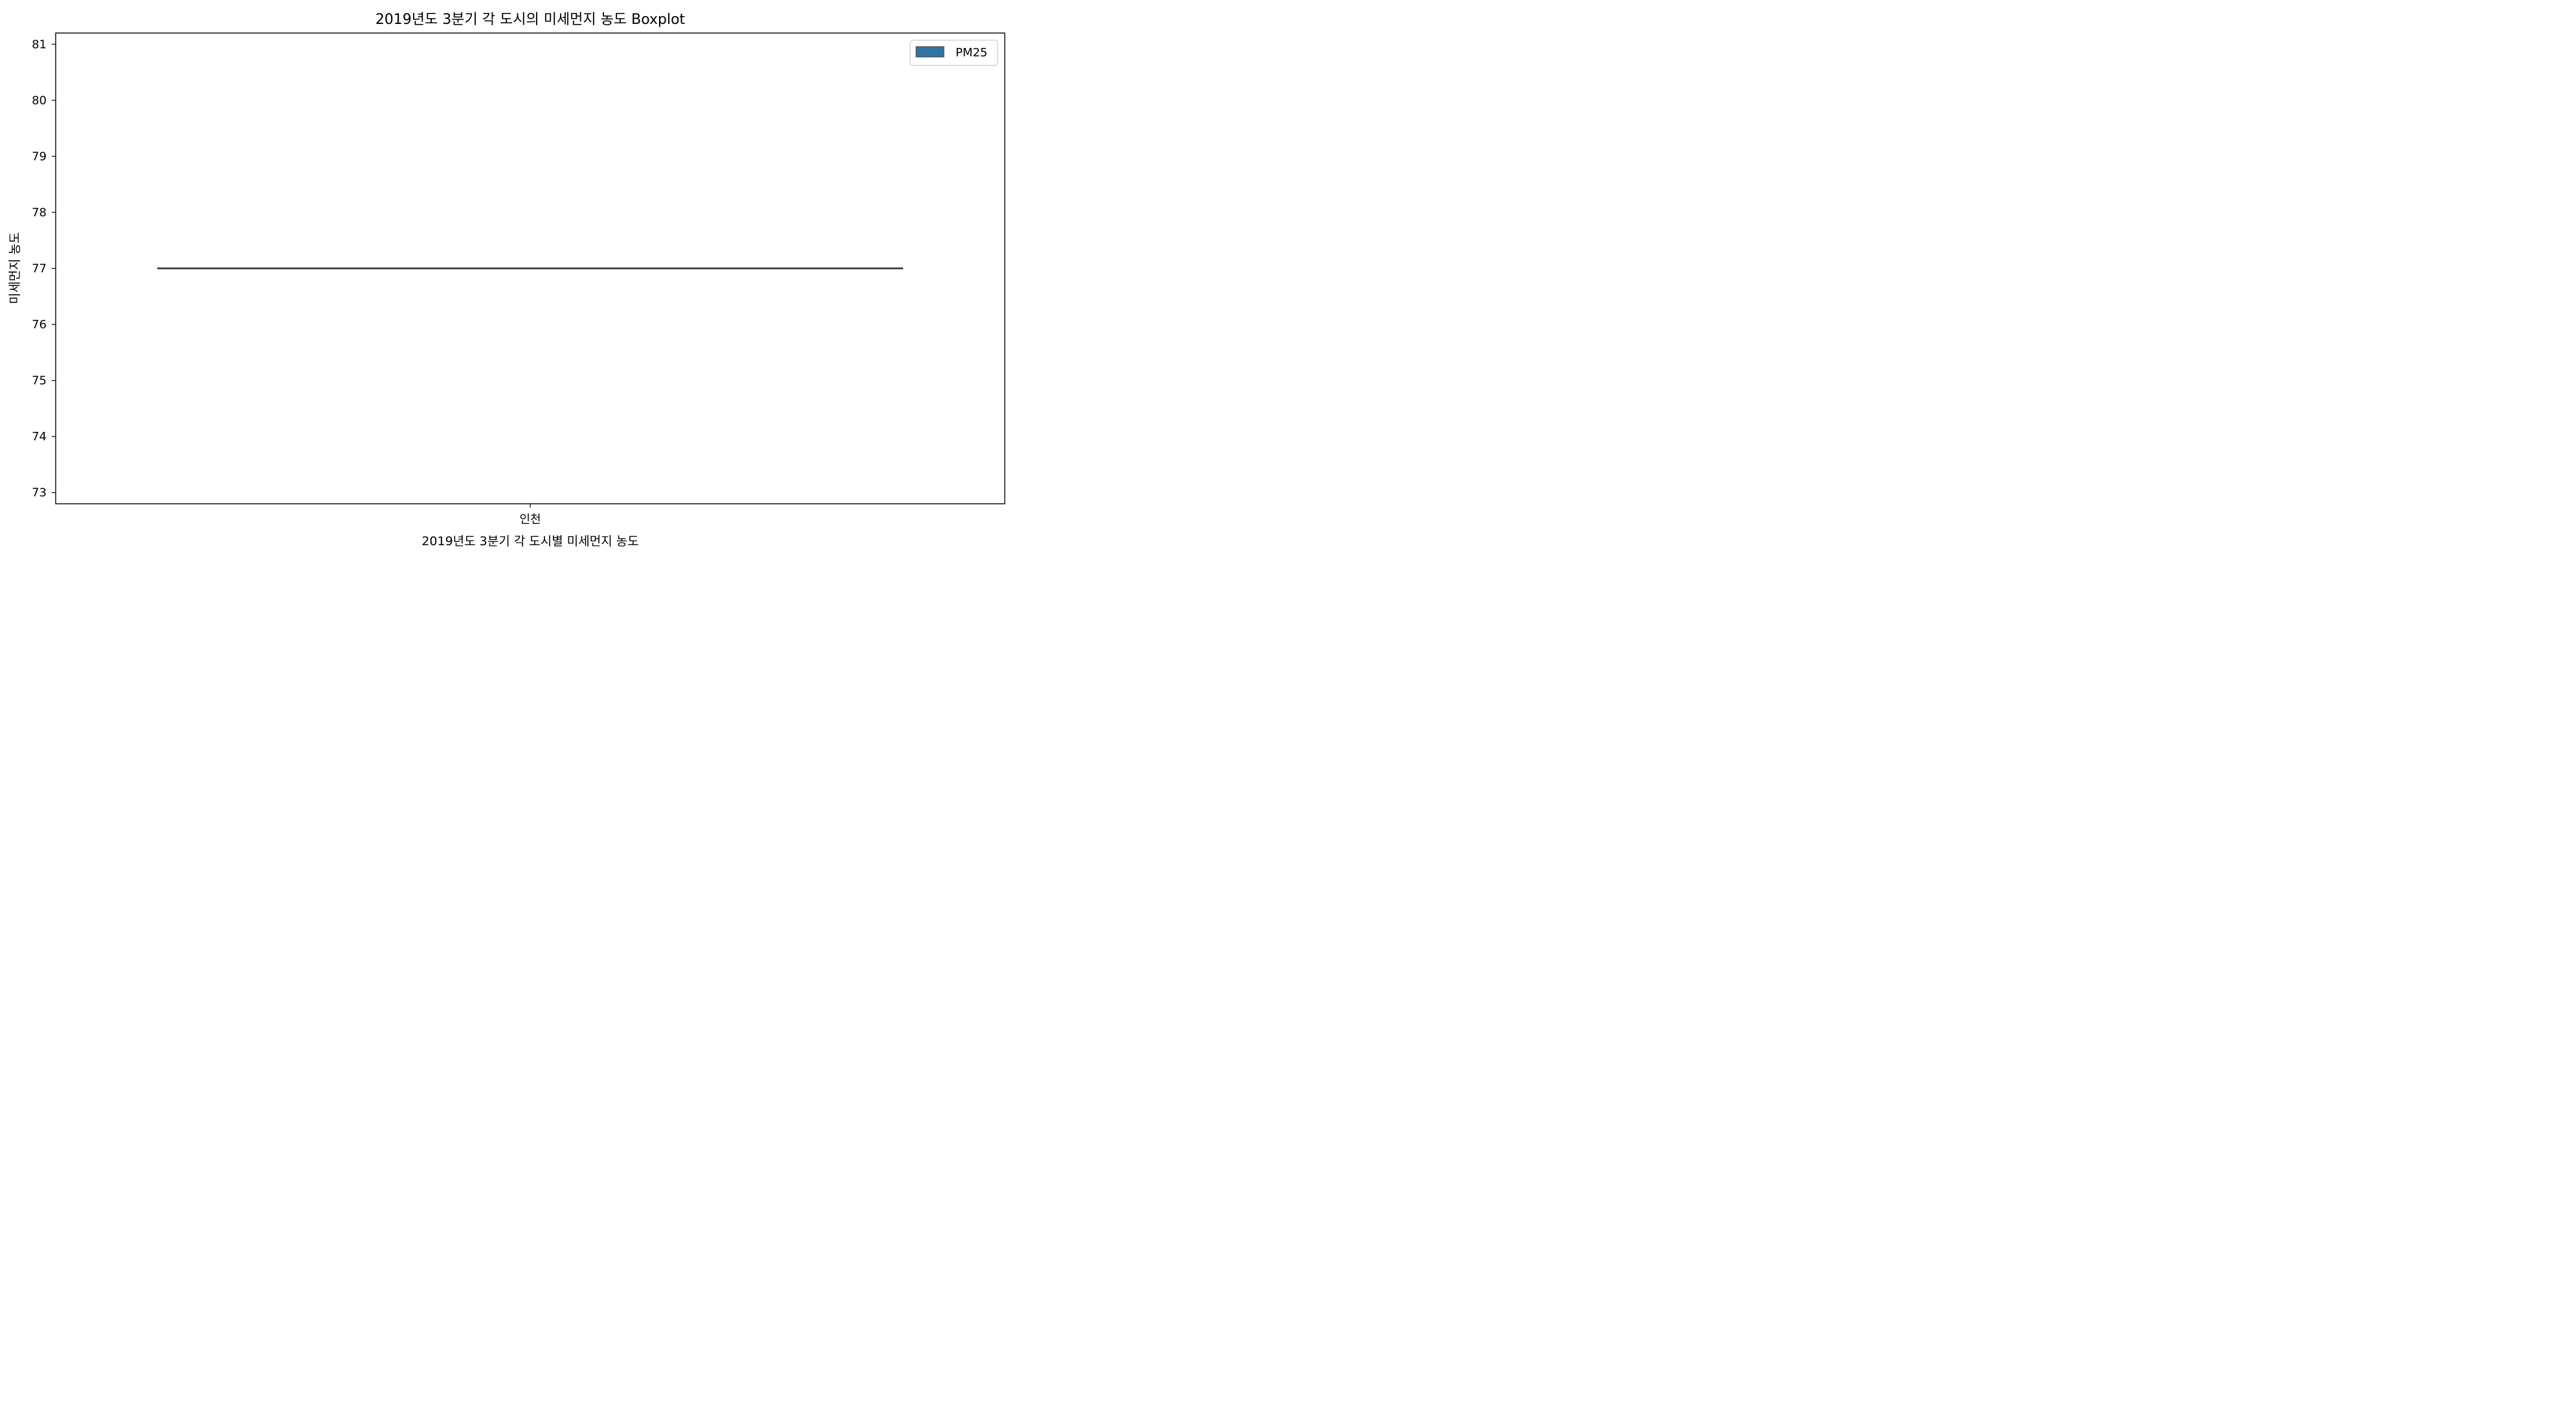 The width and height of the screenshot is (2576, 1420). I want to click on x-axis-label: 2019년도 3분기 각 도시별 미세먼지 농도, so click(529, 541).